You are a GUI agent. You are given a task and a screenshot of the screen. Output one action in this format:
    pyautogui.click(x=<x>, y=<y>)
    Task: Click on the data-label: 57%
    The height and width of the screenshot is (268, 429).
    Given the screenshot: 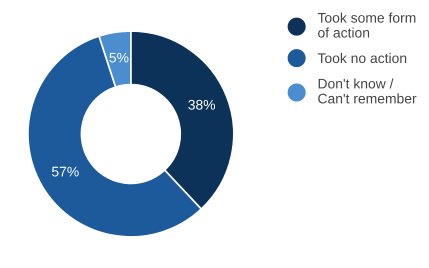 What is the action you would take?
    pyautogui.click(x=65, y=171)
    